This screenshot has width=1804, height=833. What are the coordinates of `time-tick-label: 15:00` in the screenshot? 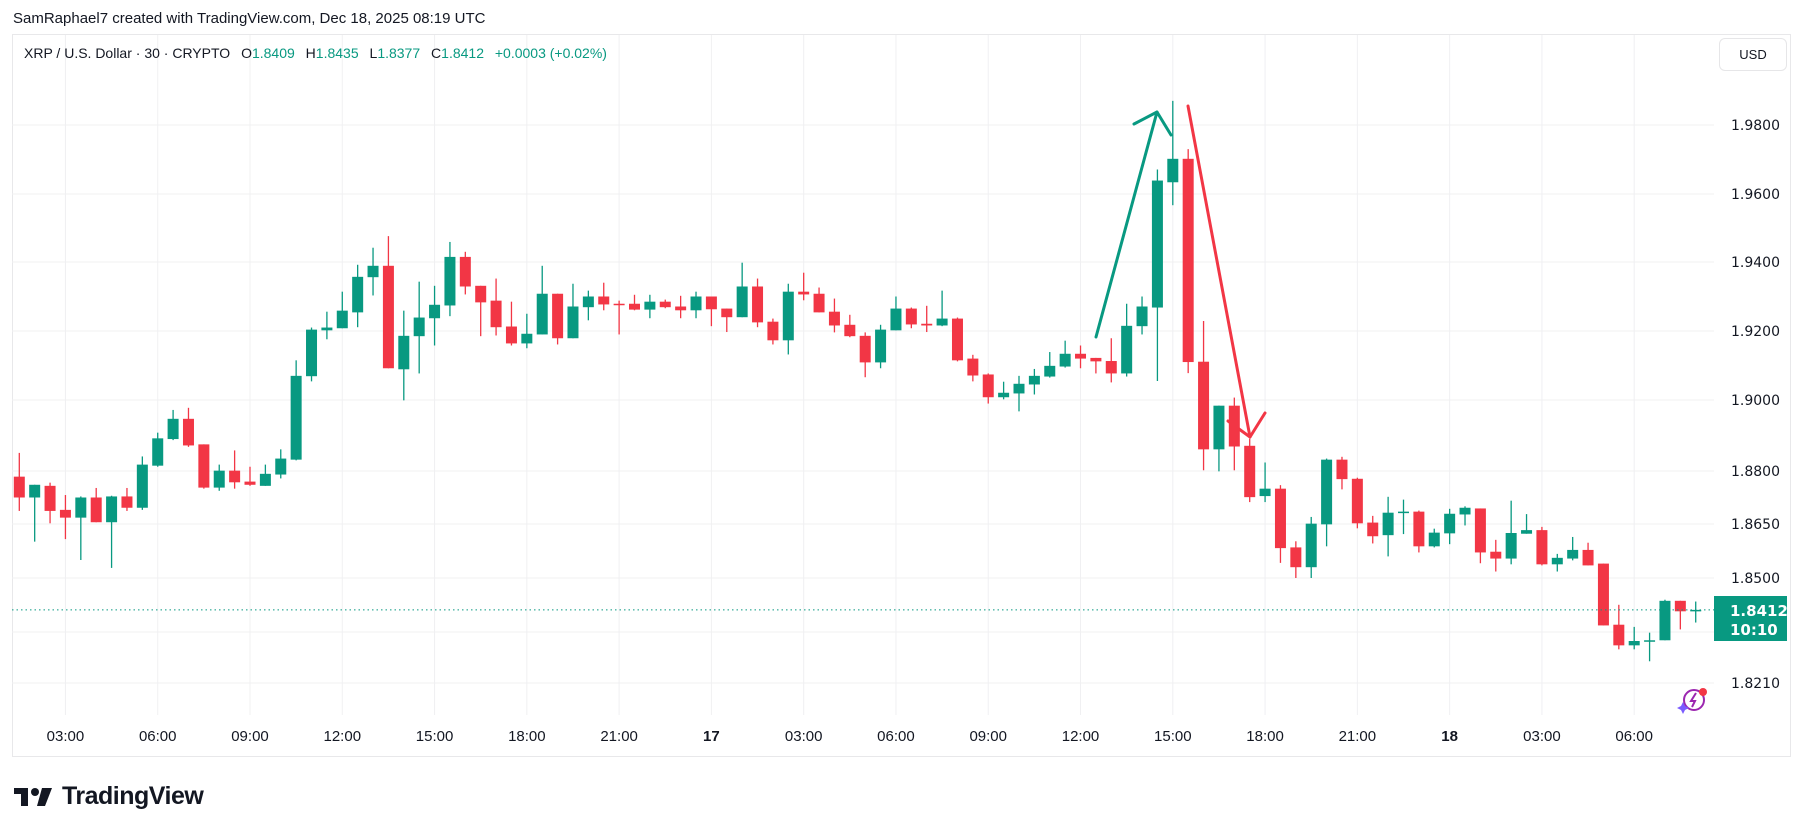 It's located at (435, 736).